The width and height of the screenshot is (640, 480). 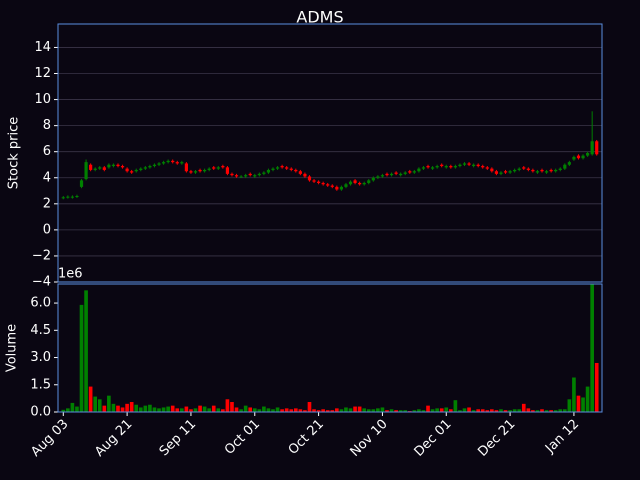 I want to click on volume-y-tick-label: 0.0, so click(x=40, y=412).